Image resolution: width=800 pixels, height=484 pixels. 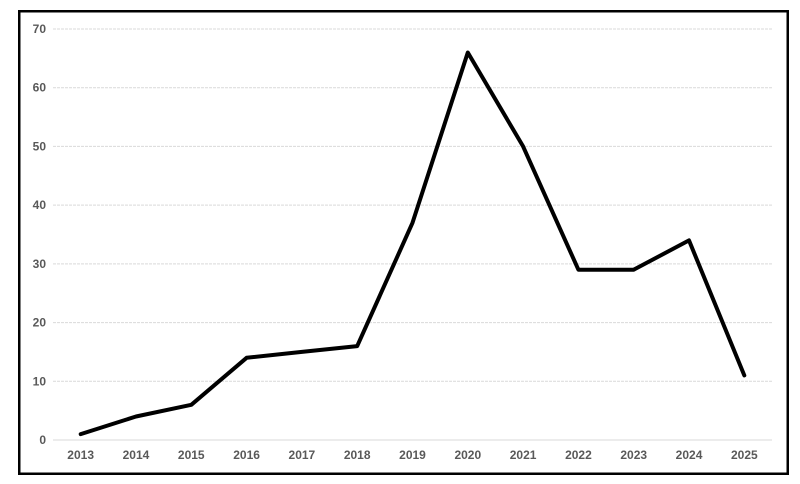 I want to click on y-axis-tick-label: 20, so click(x=40, y=323).